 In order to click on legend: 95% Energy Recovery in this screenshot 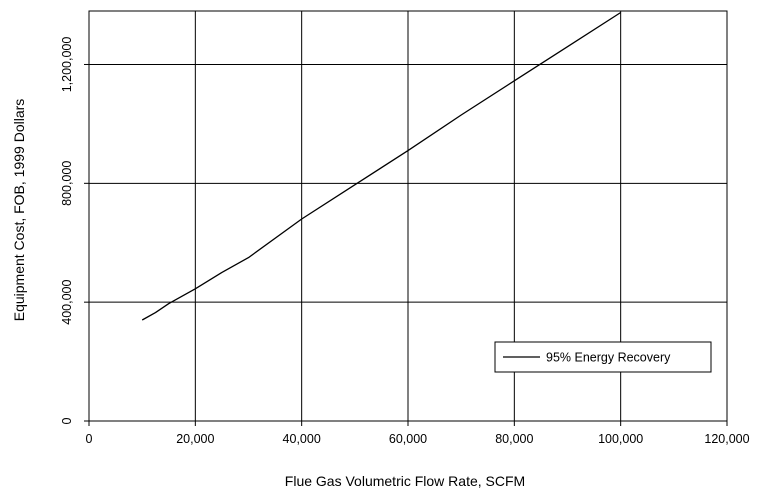, I will do `click(603, 357)`.